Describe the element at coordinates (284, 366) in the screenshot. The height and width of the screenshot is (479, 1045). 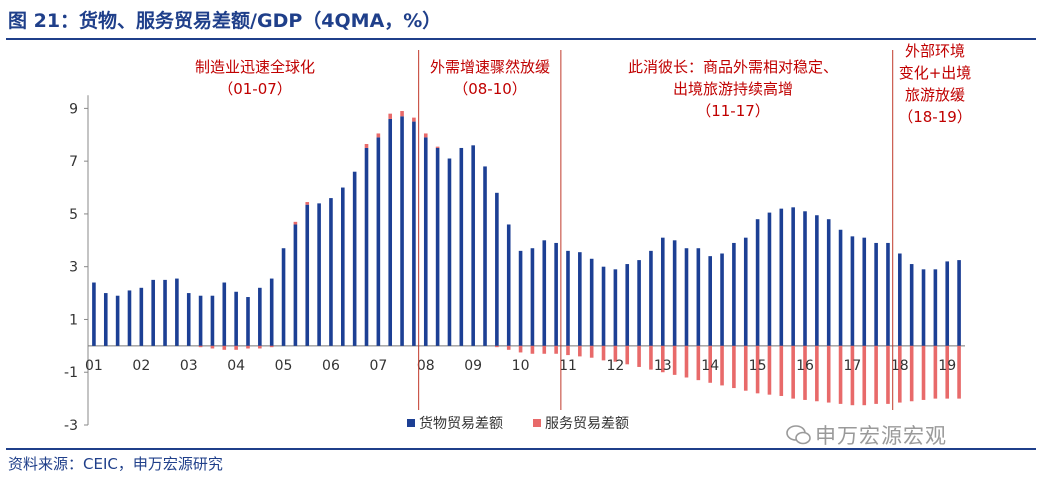
I see `x-tick-label: 05` at that location.